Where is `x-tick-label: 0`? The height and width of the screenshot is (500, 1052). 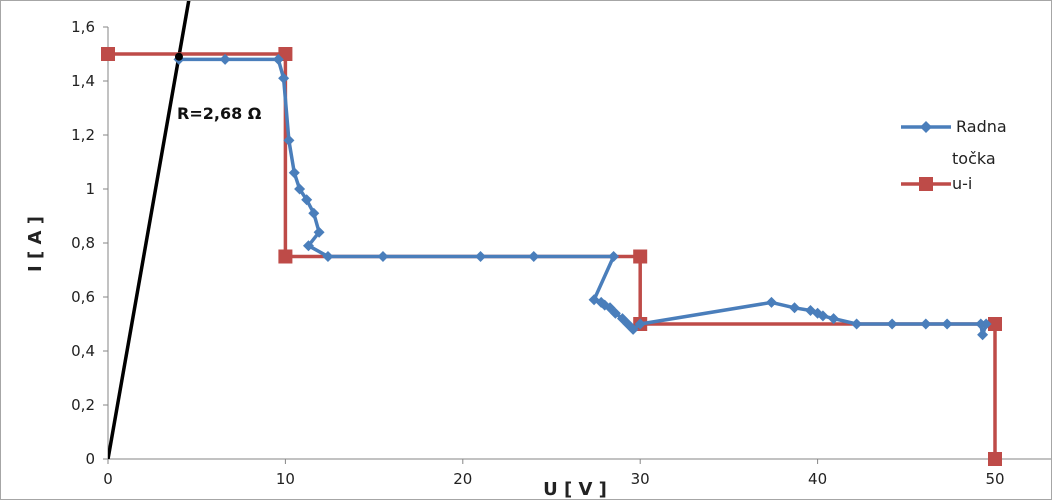
x-tick-label: 0 is located at coordinates (108, 479).